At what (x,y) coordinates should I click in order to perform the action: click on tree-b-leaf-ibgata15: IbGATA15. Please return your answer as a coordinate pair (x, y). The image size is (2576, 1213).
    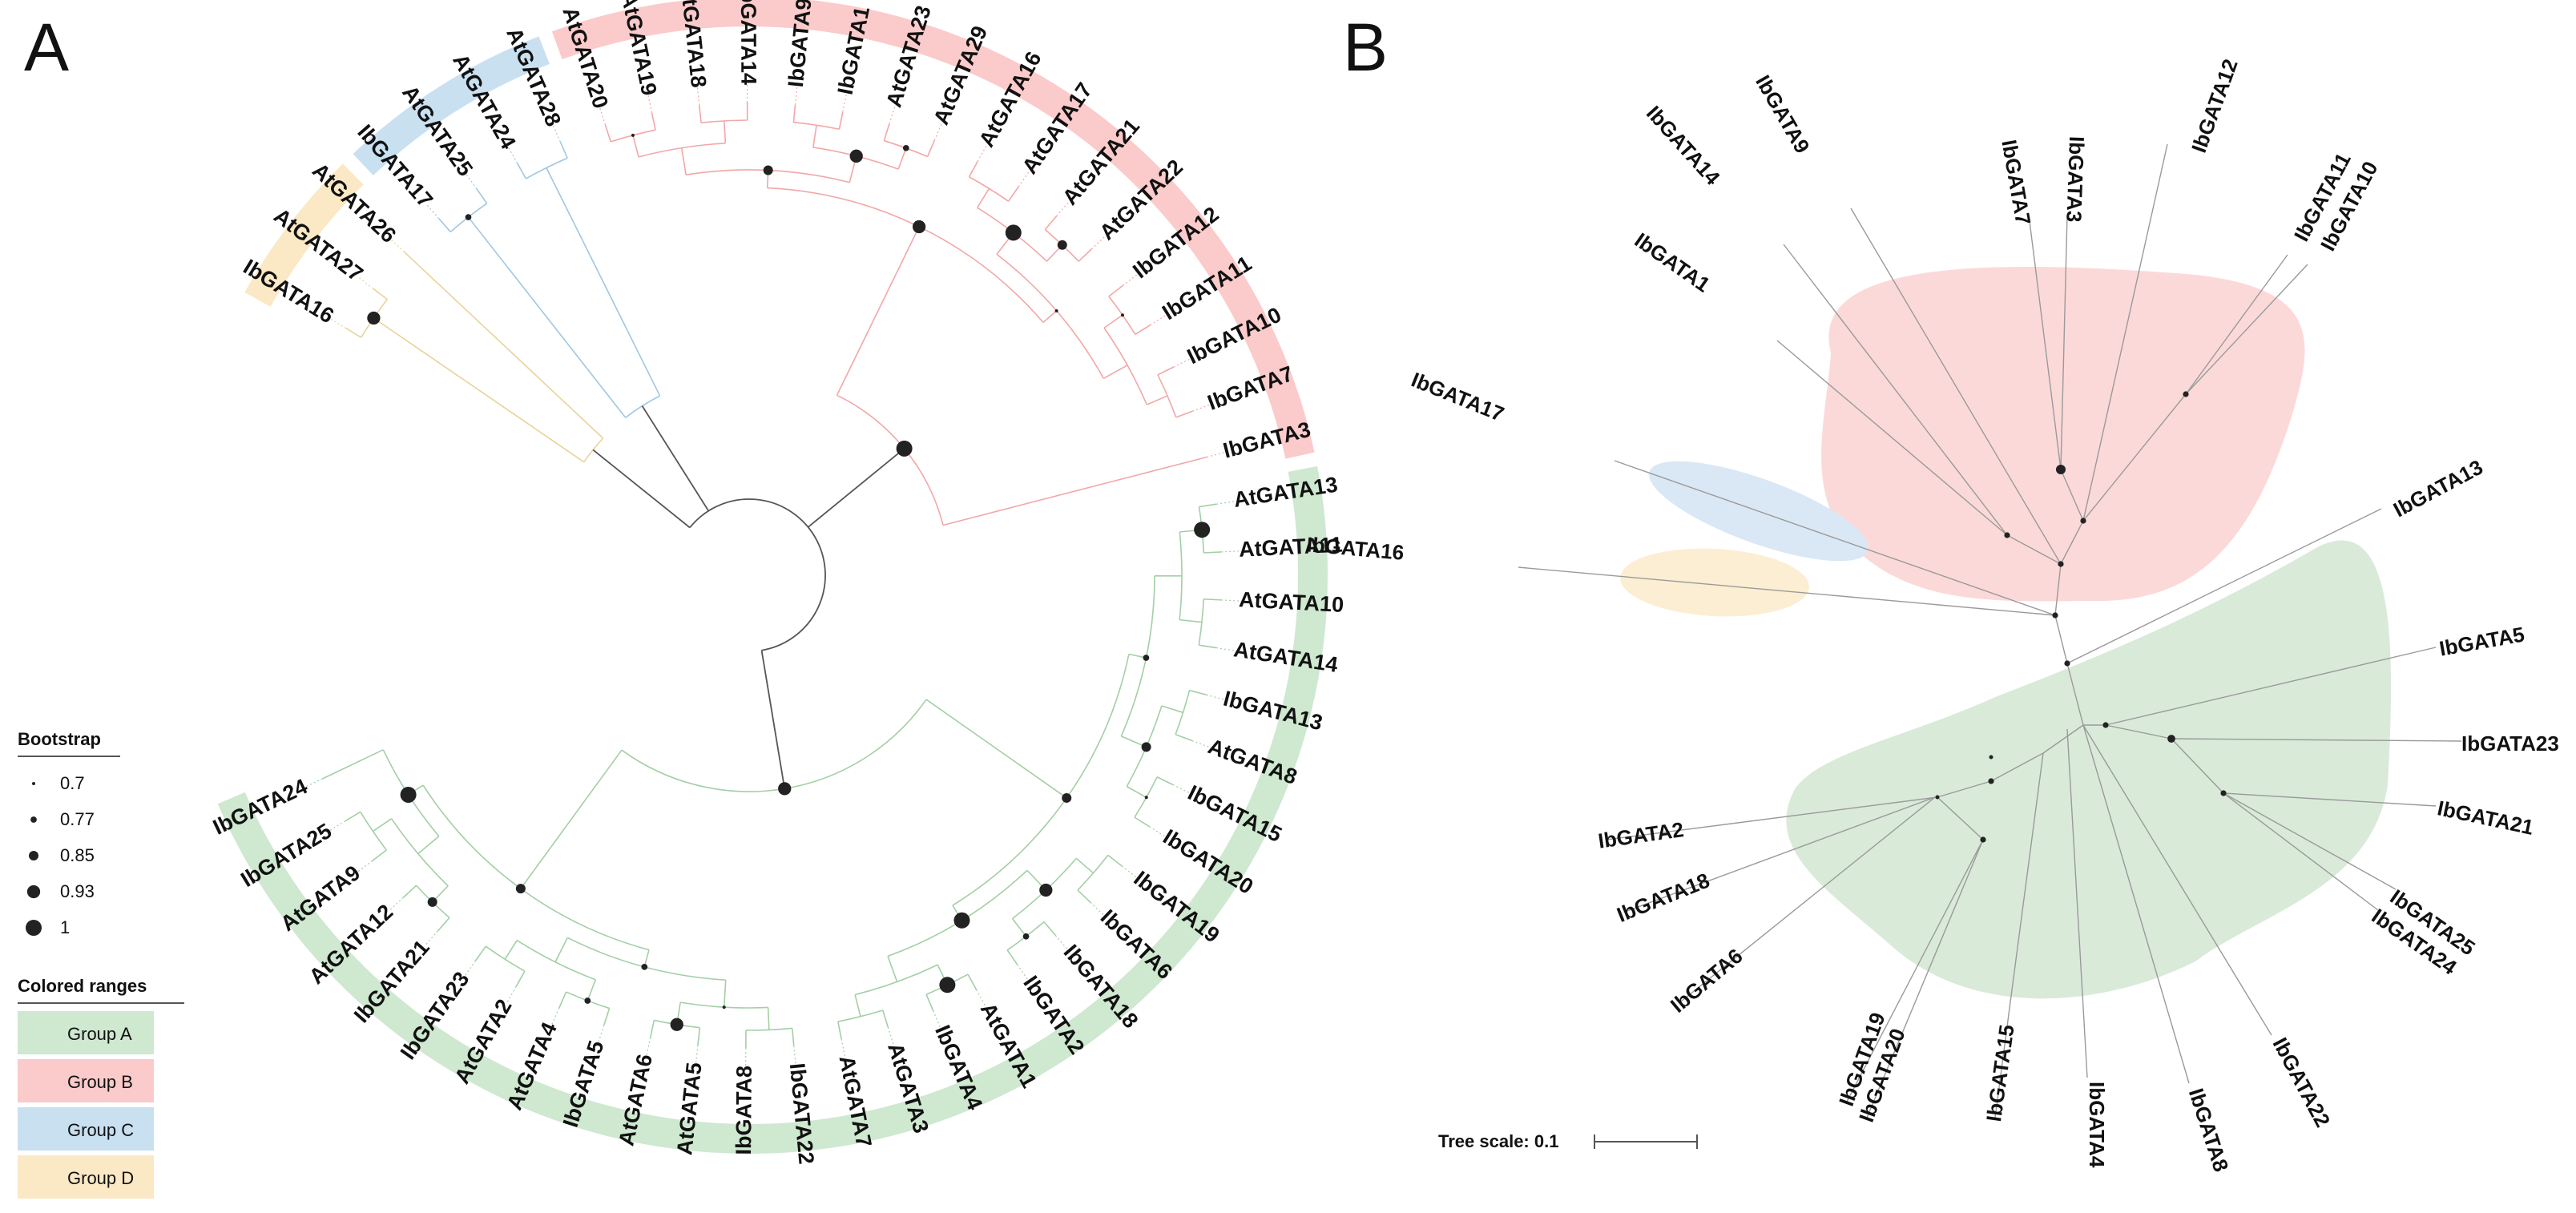
    Looking at the image, I should click on (2000, 1073).